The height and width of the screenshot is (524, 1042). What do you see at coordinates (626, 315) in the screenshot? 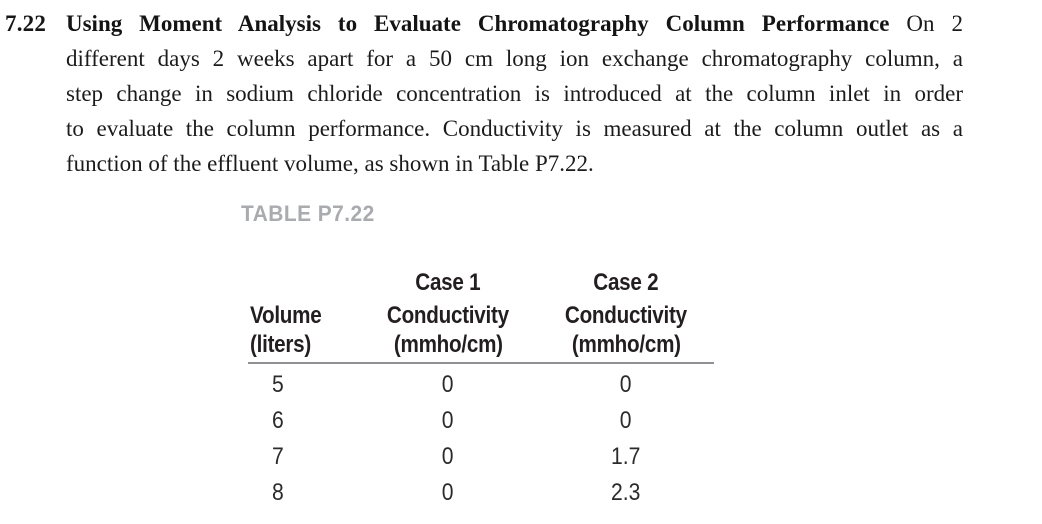
I see `column-header-conductivity-2: Conductivity` at bounding box center [626, 315].